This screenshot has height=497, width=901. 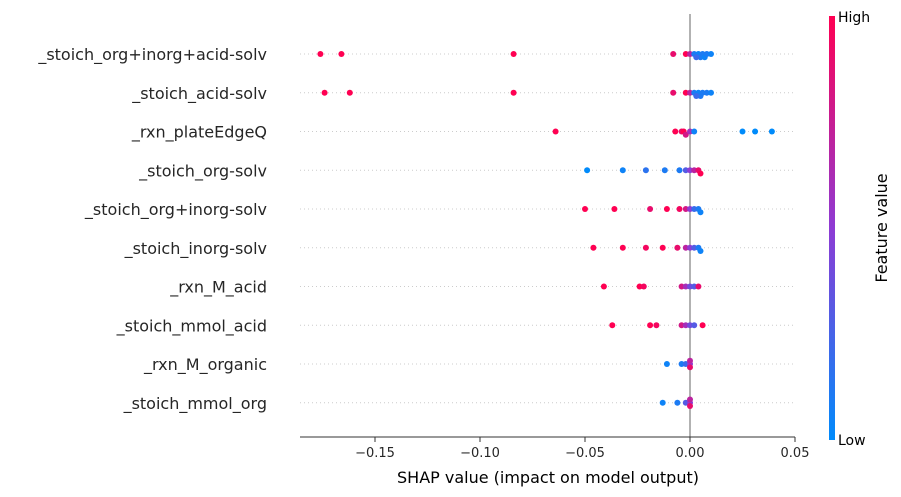 What do you see at coordinates (795, 453) in the screenshot?
I see `x-tick-label: 0.05` at bounding box center [795, 453].